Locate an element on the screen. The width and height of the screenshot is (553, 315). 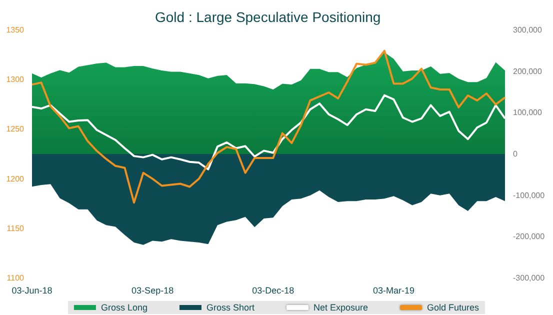
y-tick-label: 1200 is located at coordinates (15, 179).